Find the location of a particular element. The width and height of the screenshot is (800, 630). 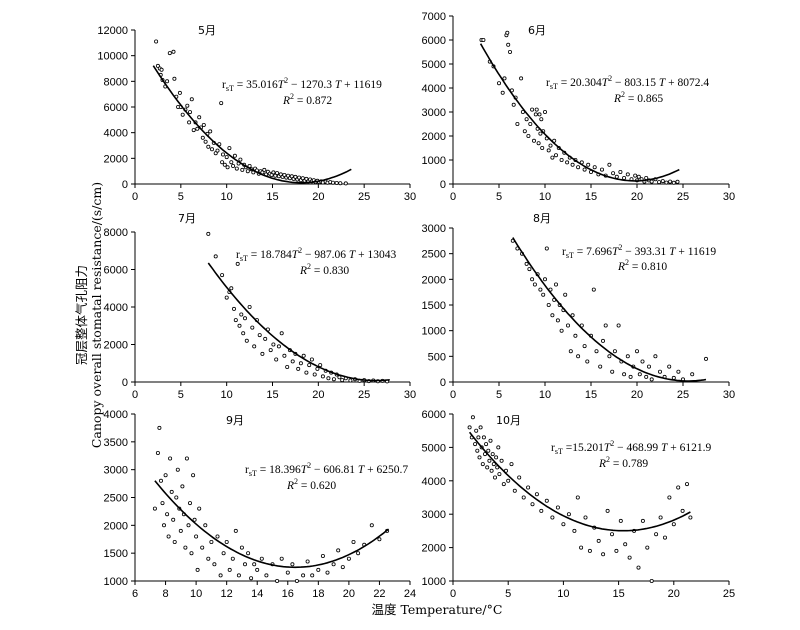

x-tick-label: 8 is located at coordinates (165, 594).